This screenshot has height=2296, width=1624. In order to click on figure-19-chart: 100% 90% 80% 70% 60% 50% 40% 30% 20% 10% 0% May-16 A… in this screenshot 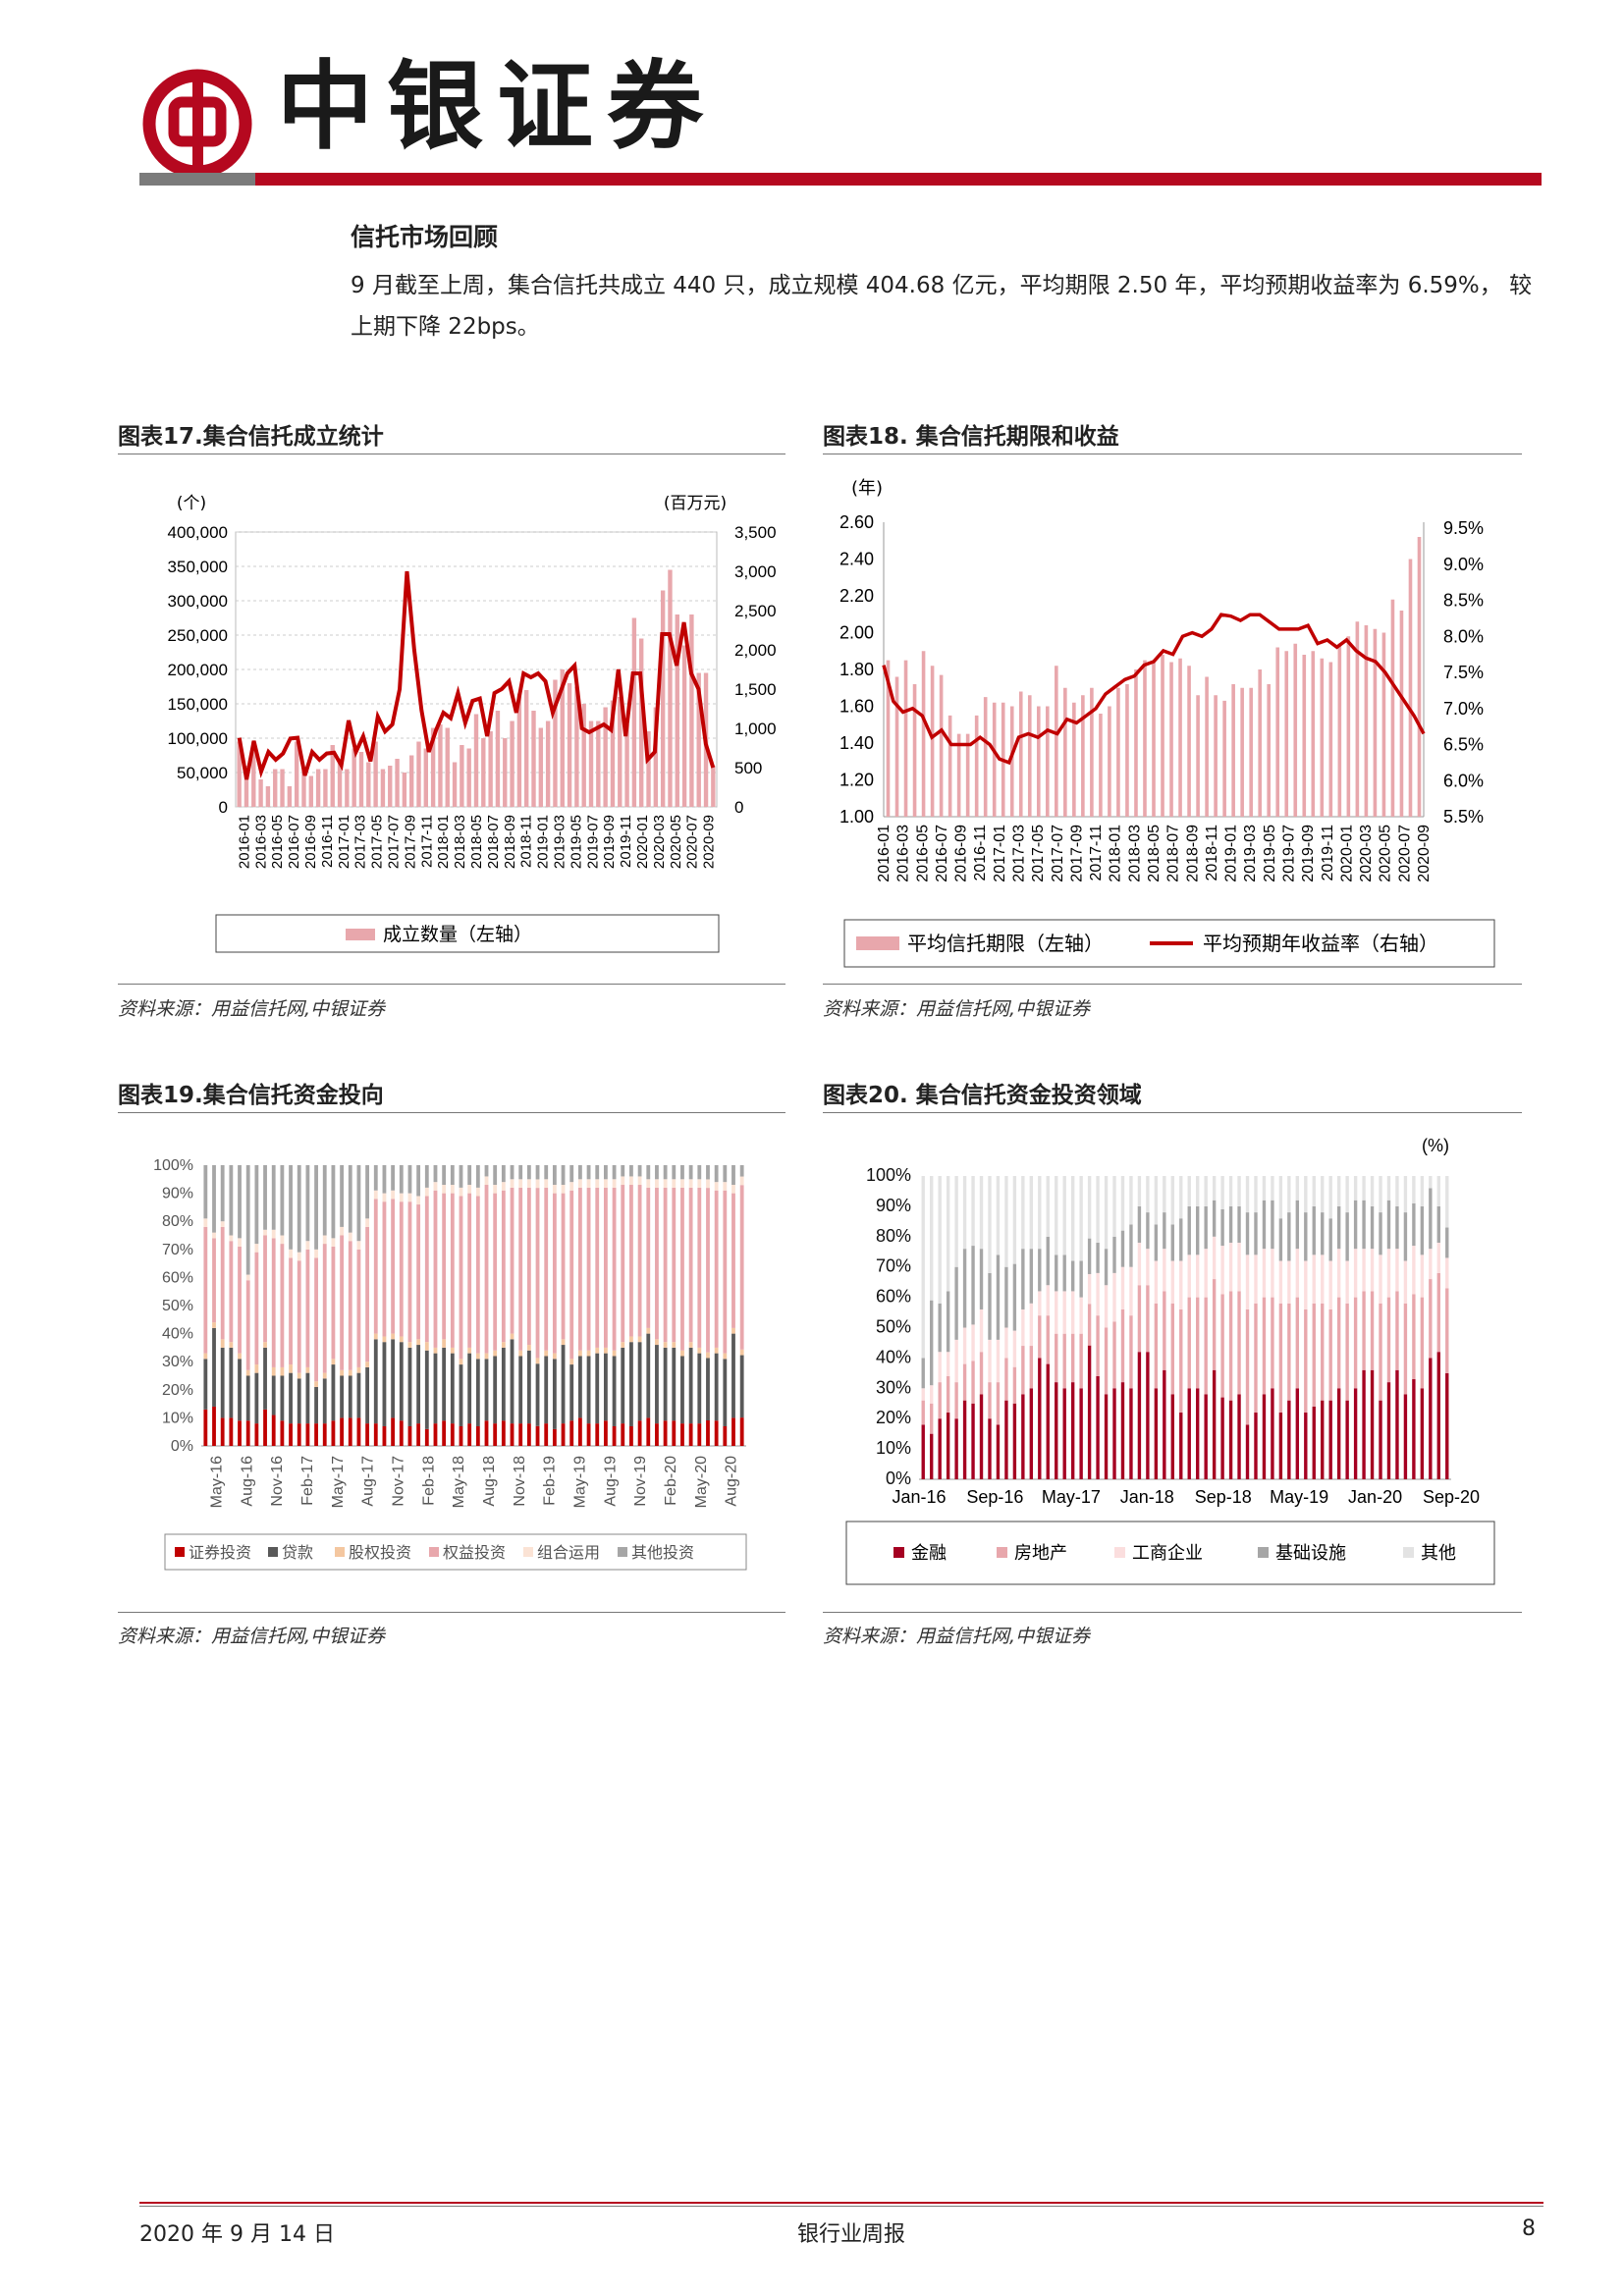, I will do `click(450, 1364)`.